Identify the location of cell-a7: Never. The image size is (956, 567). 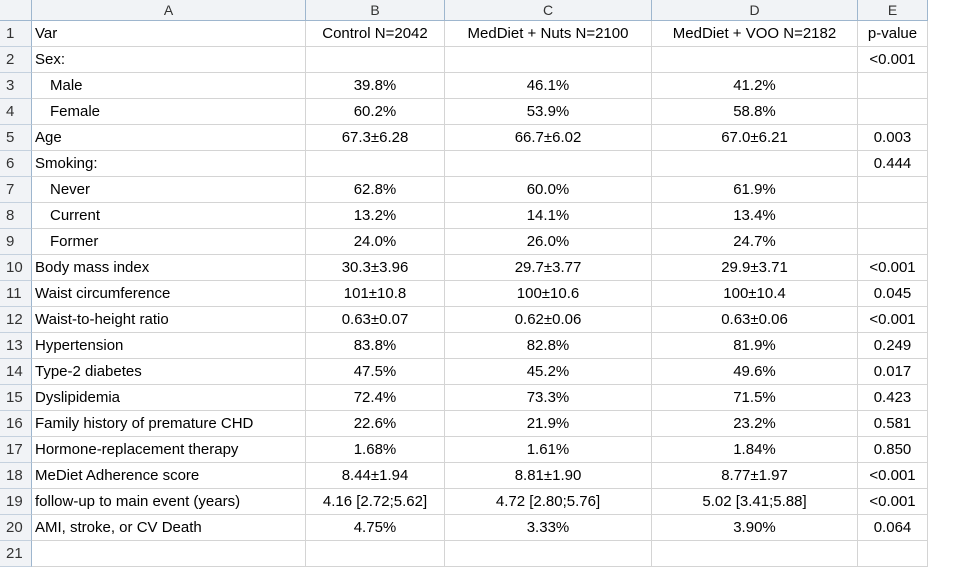
(169, 190).